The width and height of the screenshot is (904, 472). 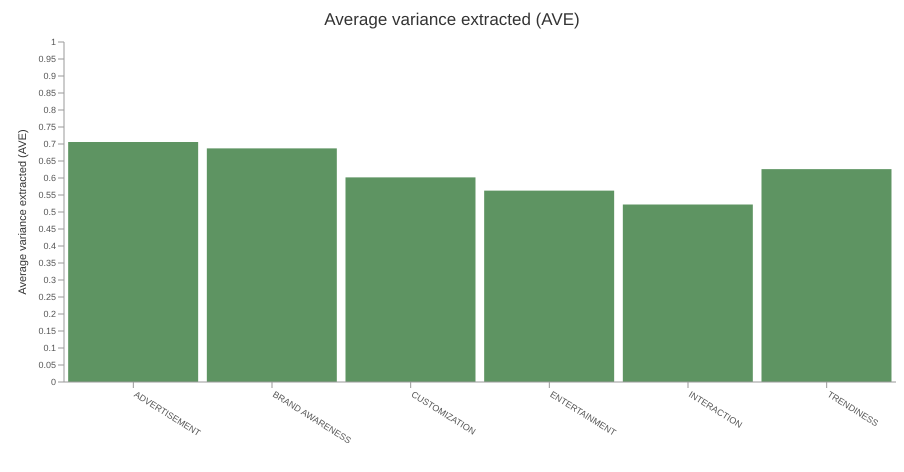 What do you see at coordinates (49, 178) in the screenshot?
I see `y-tick-label: 0.6` at bounding box center [49, 178].